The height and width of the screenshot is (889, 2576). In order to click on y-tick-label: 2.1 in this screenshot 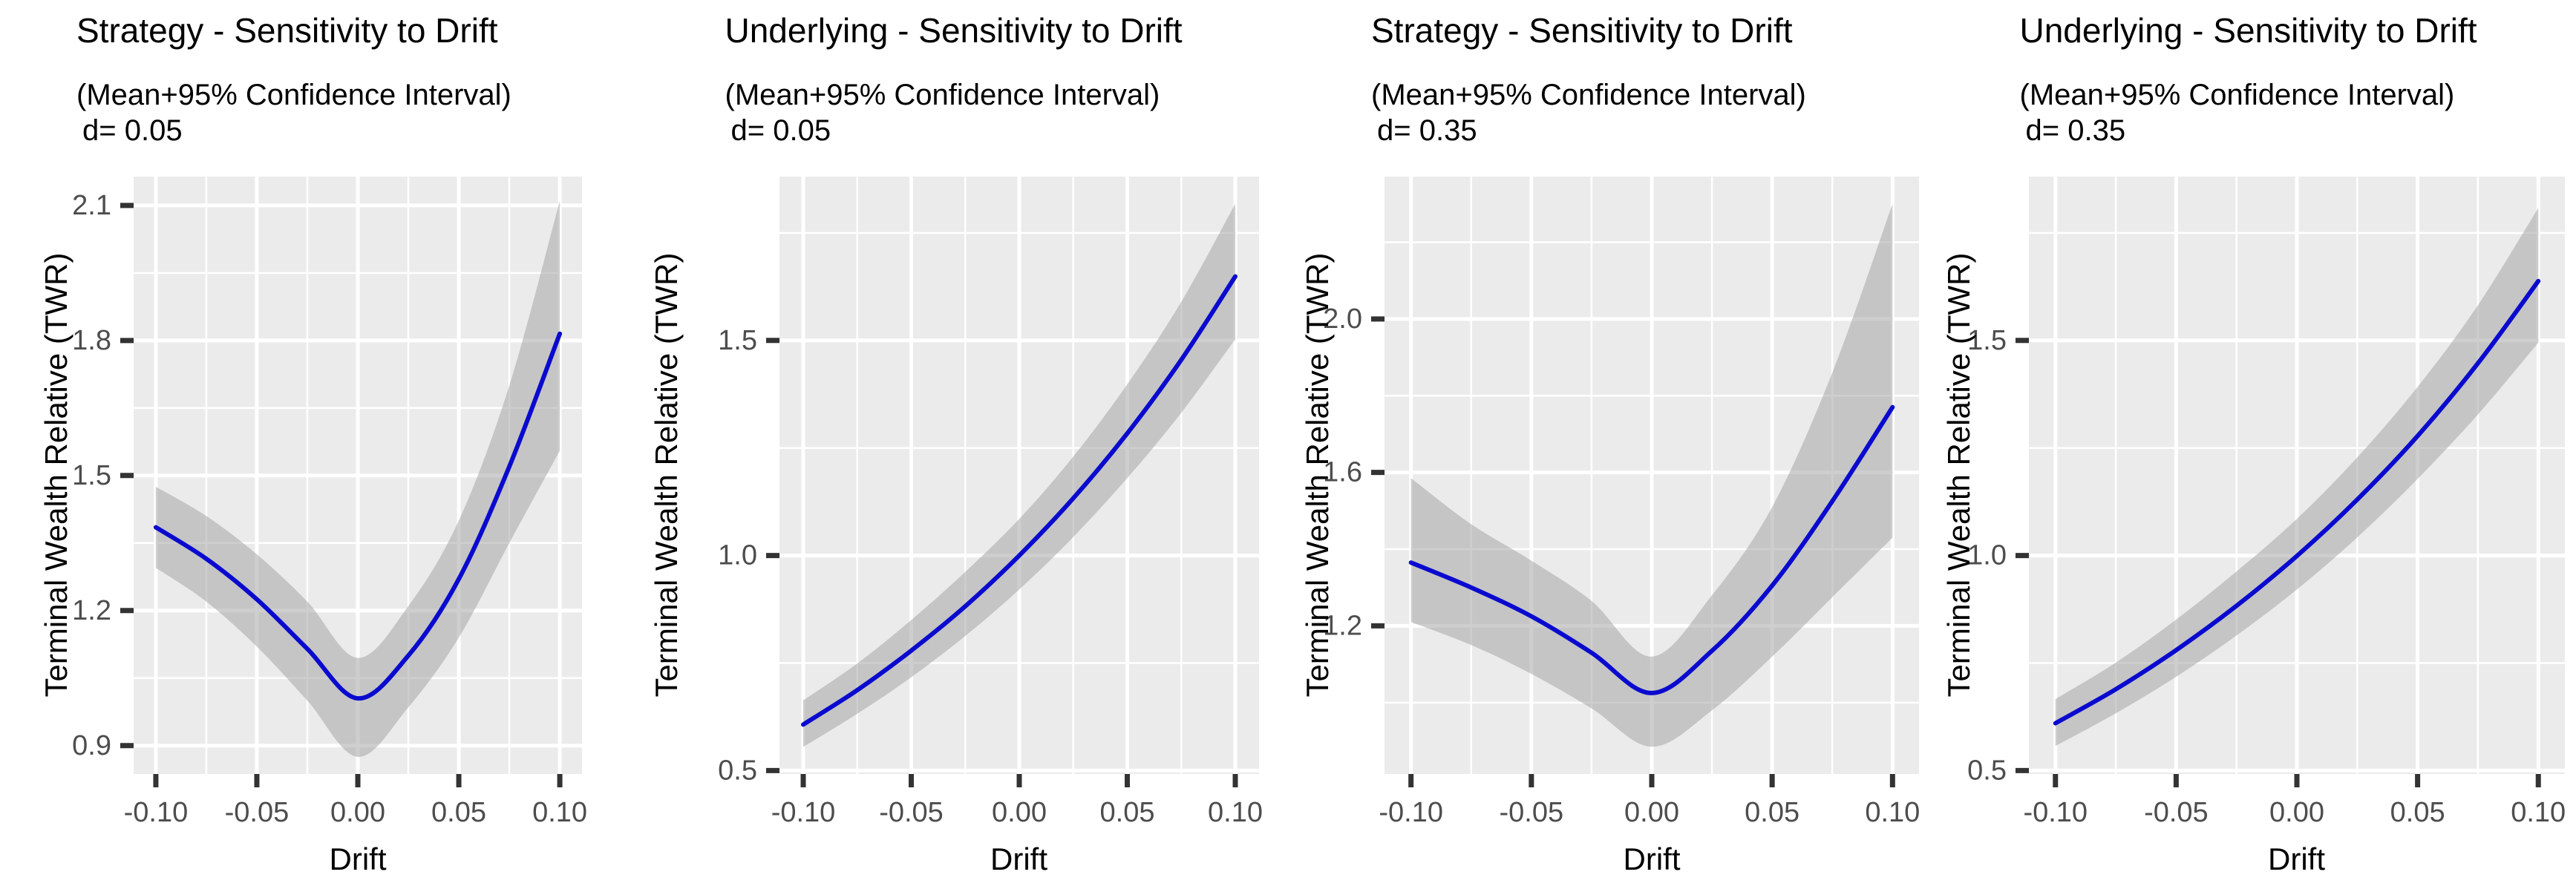, I will do `click(91, 206)`.